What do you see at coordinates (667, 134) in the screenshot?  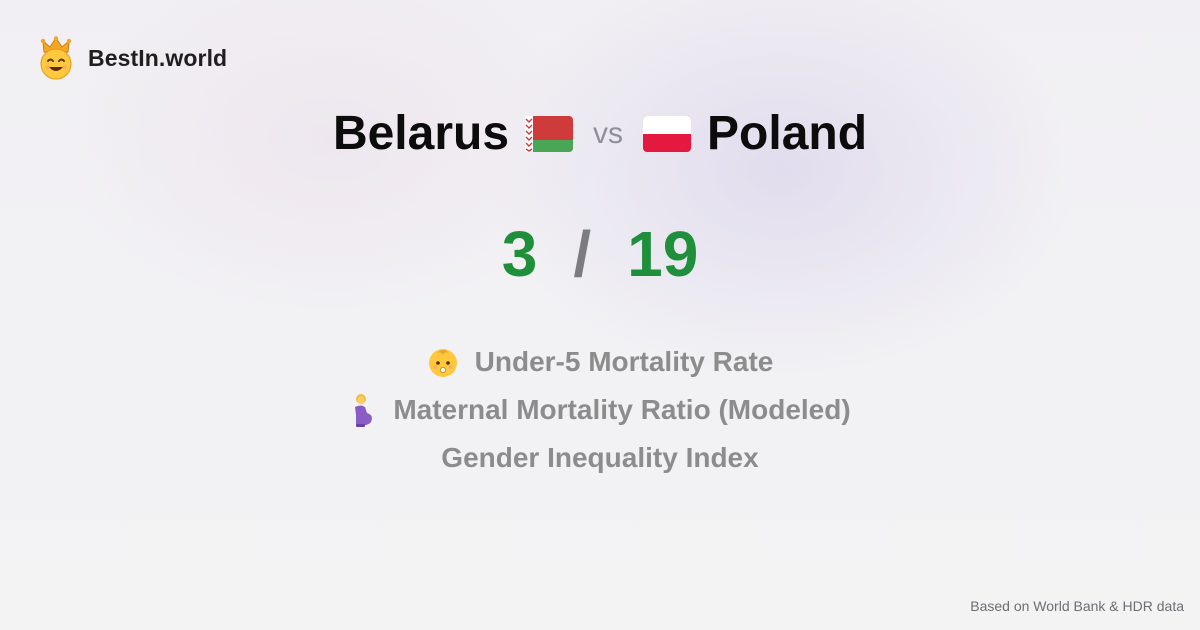 I see `poland-flag-icon` at bounding box center [667, 134].